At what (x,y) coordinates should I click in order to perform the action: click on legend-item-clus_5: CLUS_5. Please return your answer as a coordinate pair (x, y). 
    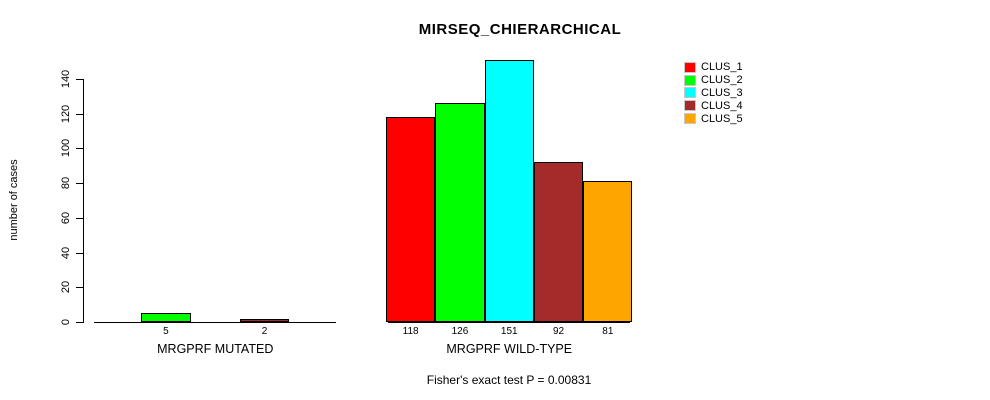
    Looking at the image, I should click on (713, 118).